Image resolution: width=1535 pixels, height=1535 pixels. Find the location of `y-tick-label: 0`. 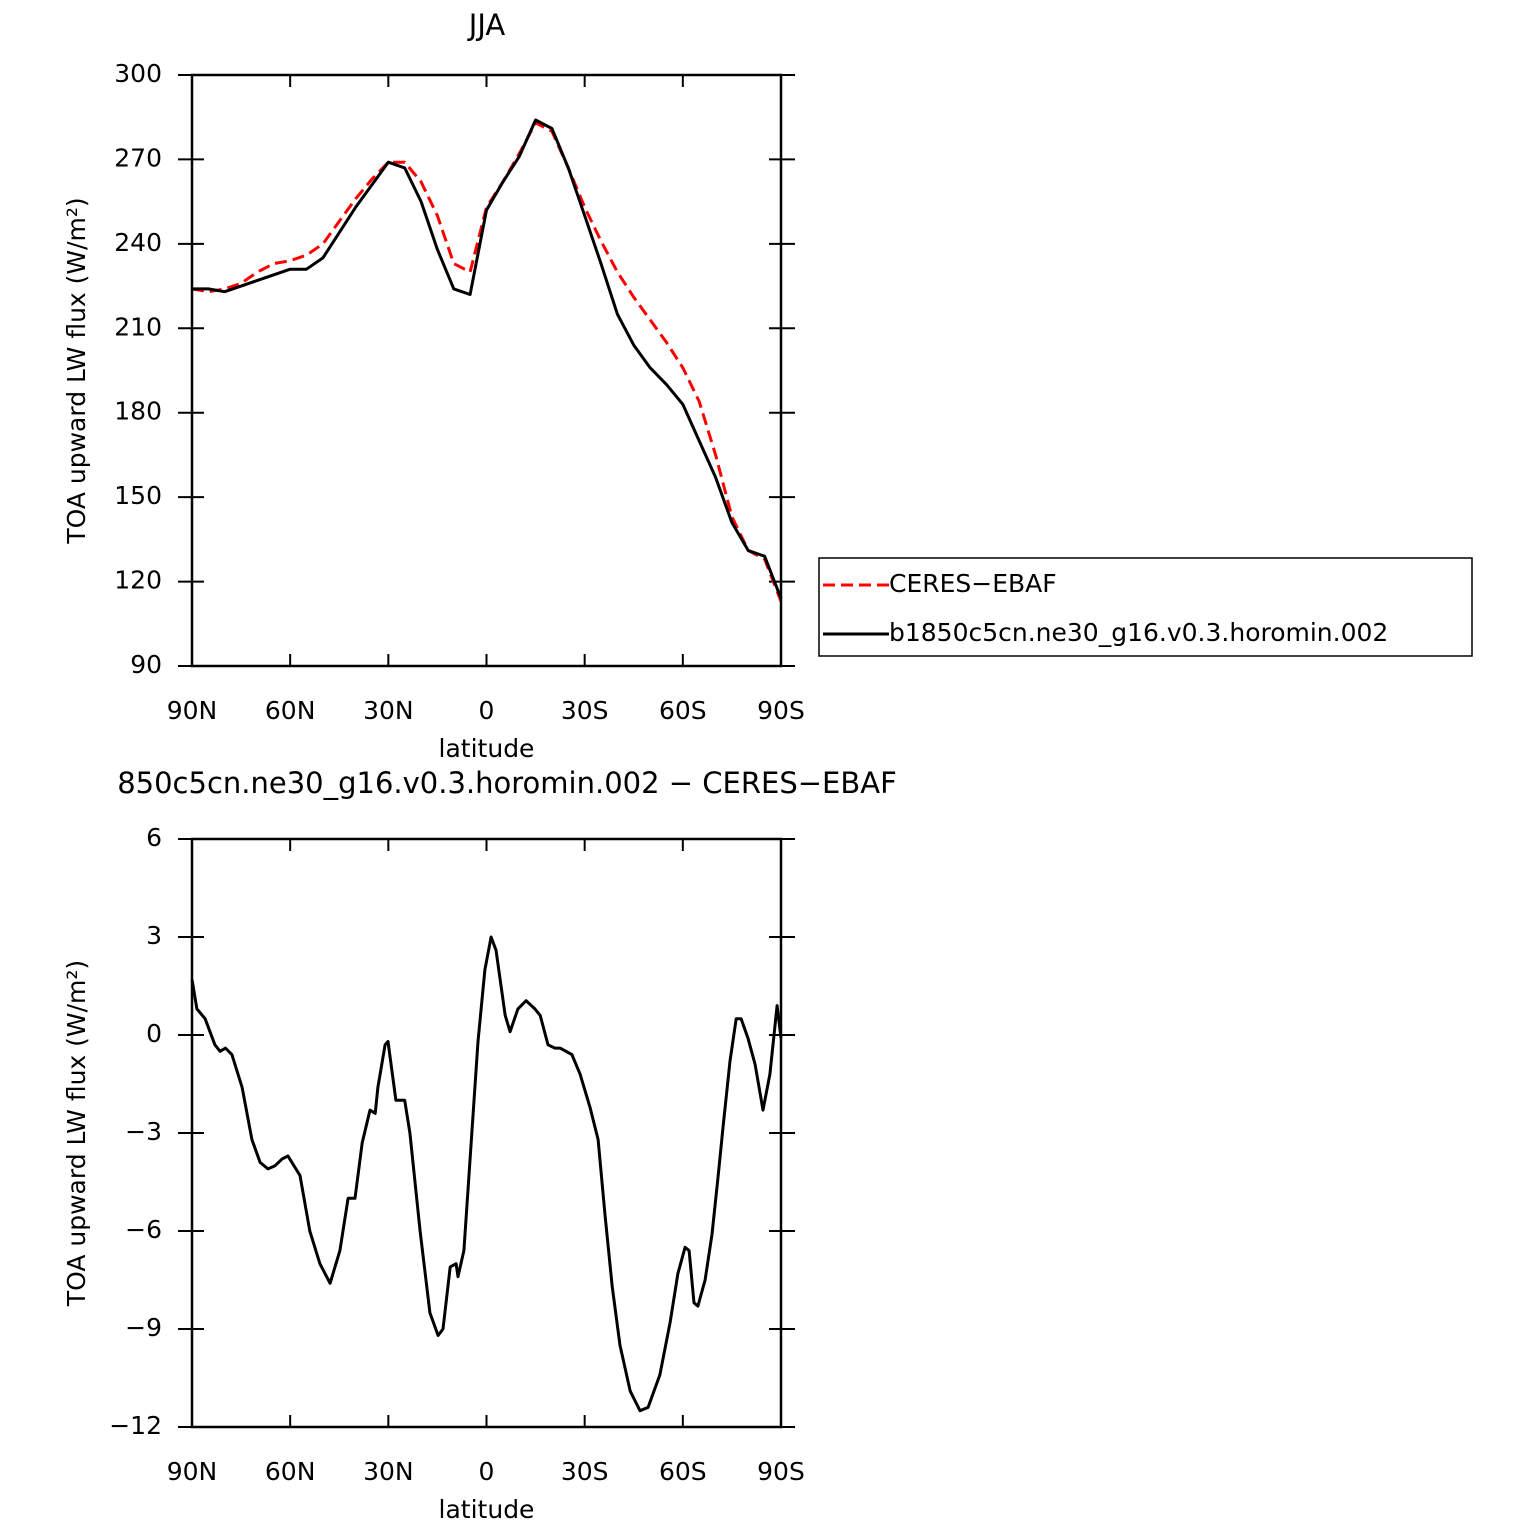

y-tick-label: 0 is located at coordinates (154, 1033).